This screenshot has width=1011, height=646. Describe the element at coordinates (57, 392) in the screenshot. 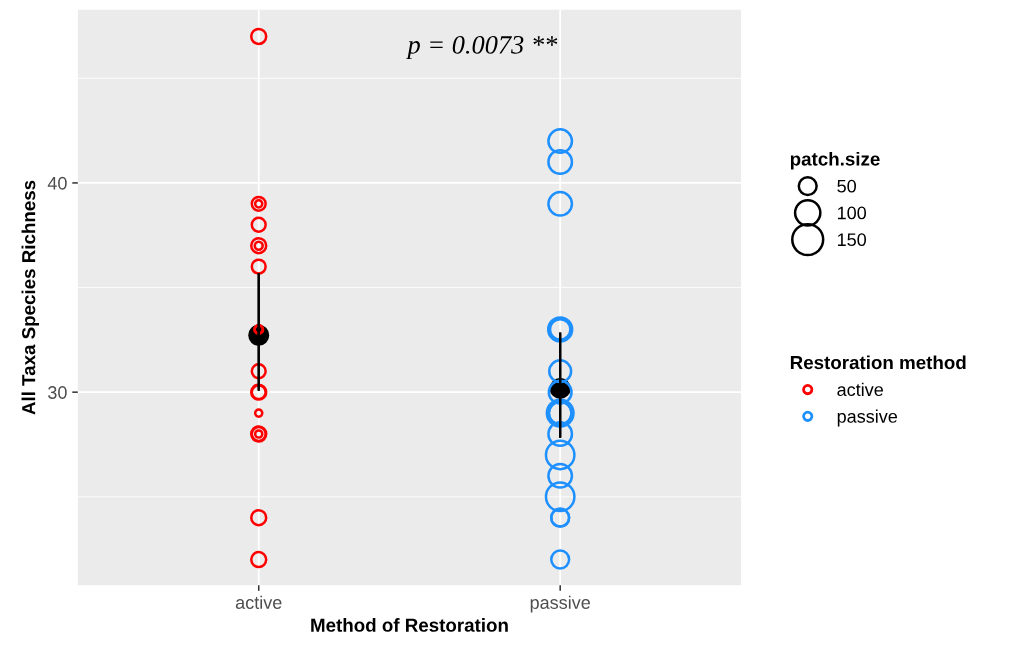

I see `y-tick-label: 30` at that location.